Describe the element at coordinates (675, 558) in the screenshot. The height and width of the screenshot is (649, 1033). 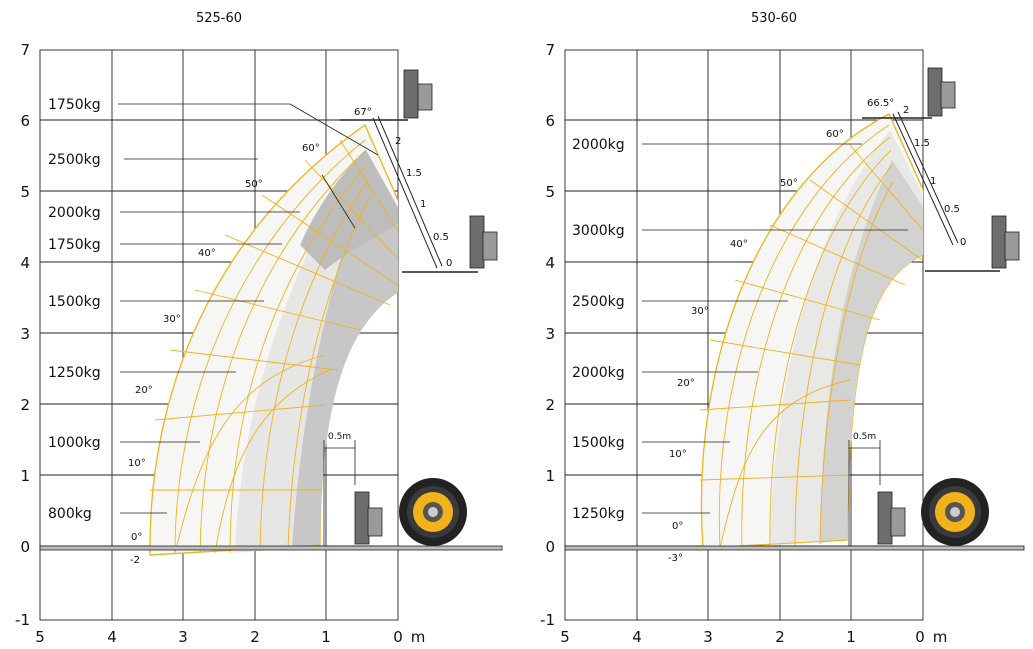
I see `angle-label: -3°` at that location.